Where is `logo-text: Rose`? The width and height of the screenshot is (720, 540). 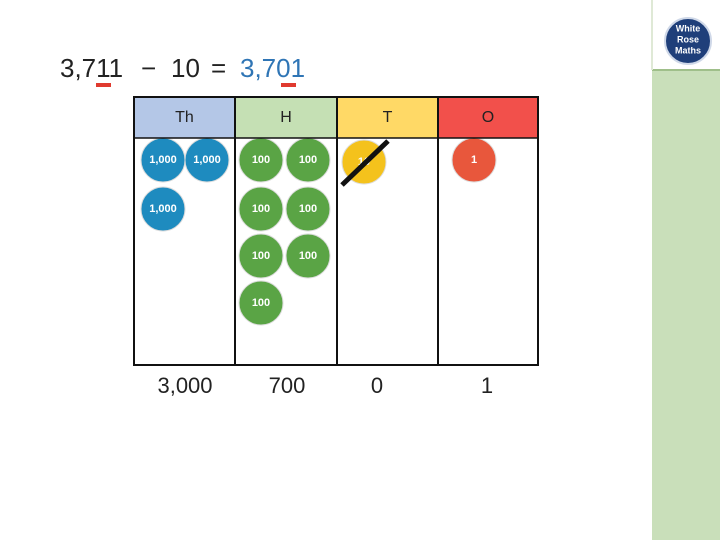
logo-text: Rose is located at coordinates (688, 39).